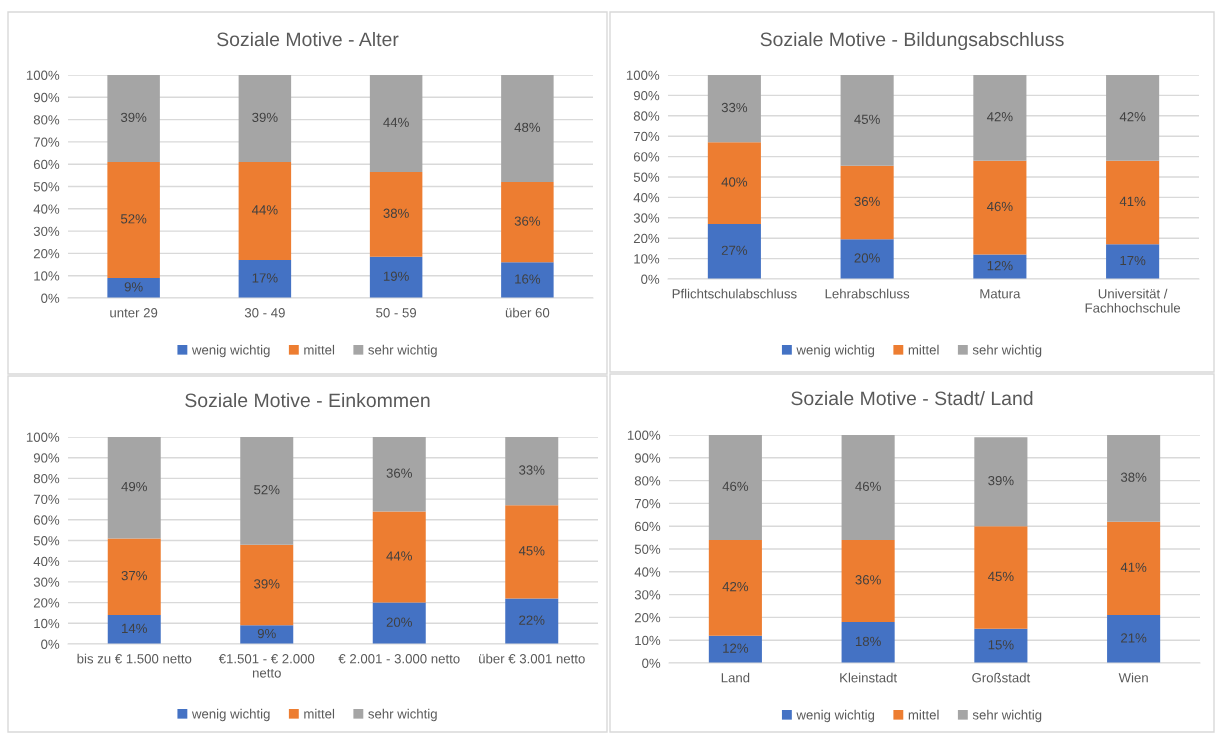 The height and width of the screenshot is (734, 1216). What do you see at coordinates (402, 351) in the screenshot?
I see `legend-label: sehr wichtig` at bounding box center [402, 351].